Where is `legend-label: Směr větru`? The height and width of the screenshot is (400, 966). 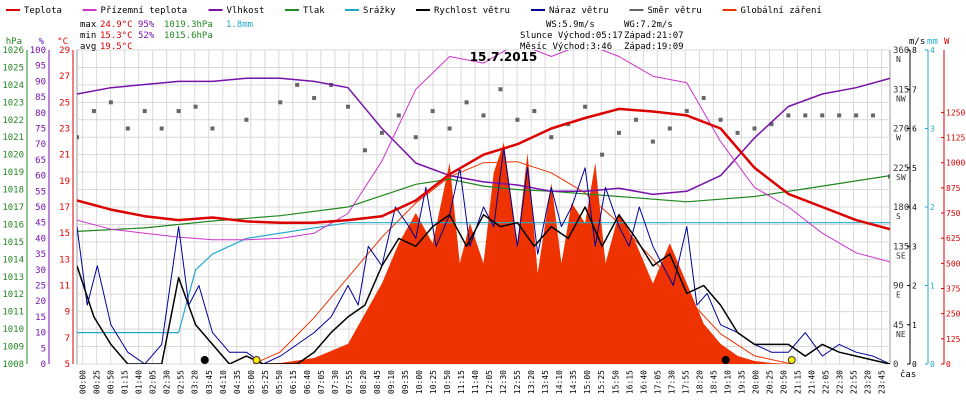 legend-label: Směr větru is located at coordinates (675, 11).